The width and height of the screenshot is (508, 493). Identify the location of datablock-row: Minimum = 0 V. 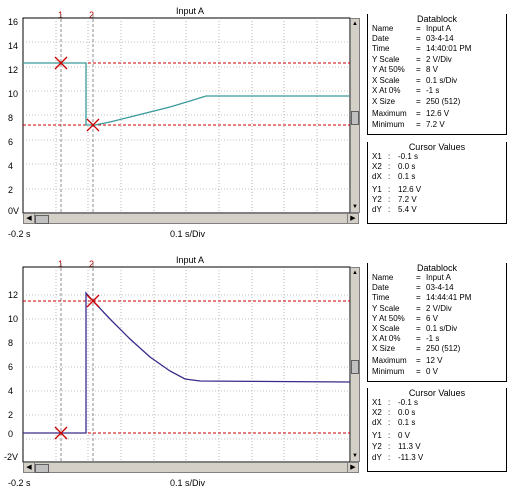
(405, 371).